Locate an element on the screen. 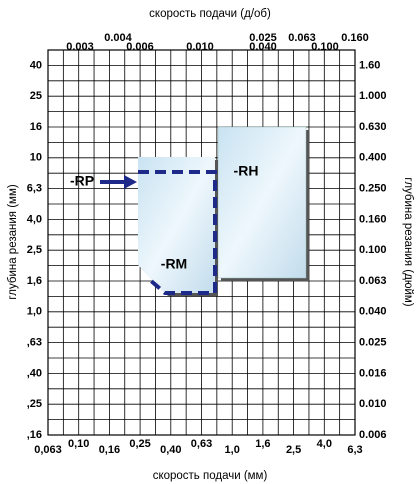  bottom-axis-title: скорость подачи (мм) is located at coordinates (210, 476).